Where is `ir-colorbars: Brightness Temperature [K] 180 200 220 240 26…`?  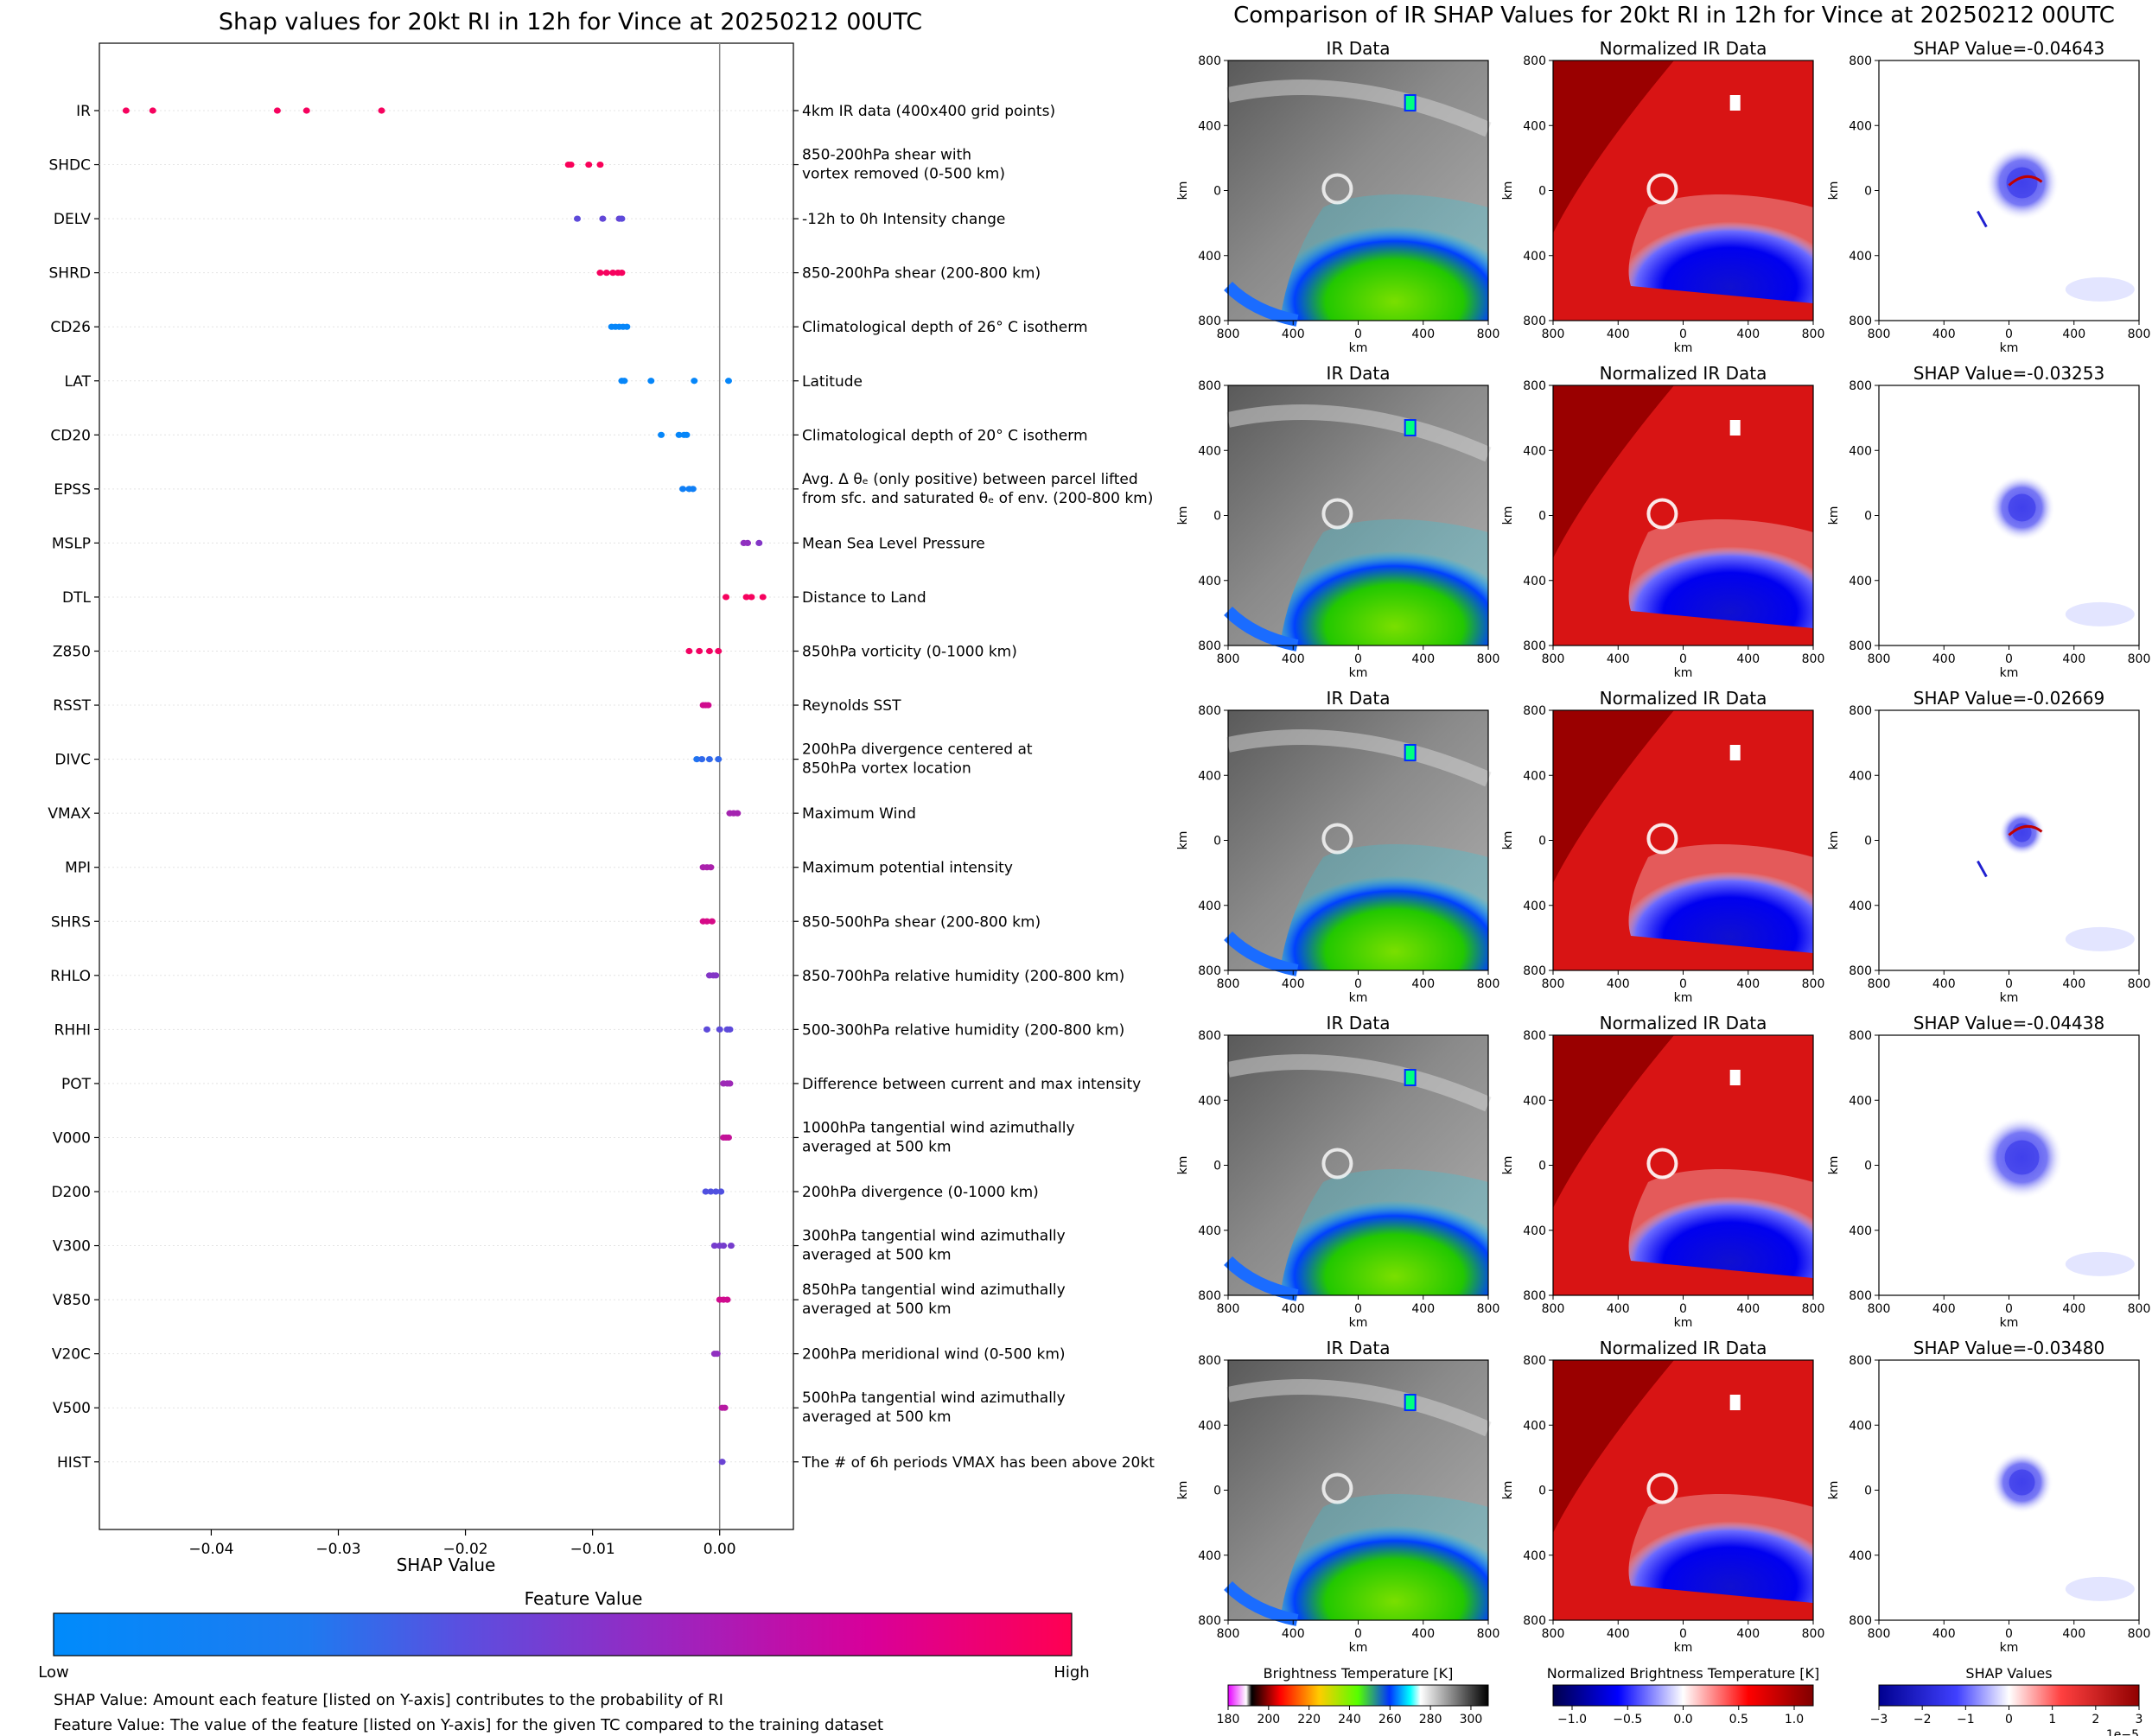
ir-colorbars: Brightness Temperature [K] 180 200 220 240 26… is located at coordinates (1680, 1700).